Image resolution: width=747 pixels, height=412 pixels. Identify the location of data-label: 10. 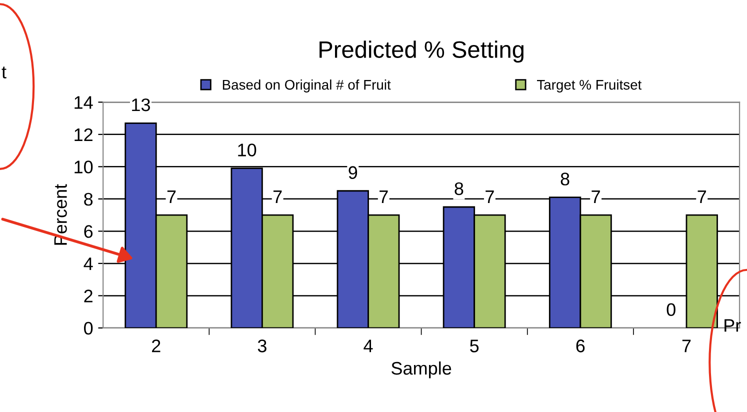
(247, 150).